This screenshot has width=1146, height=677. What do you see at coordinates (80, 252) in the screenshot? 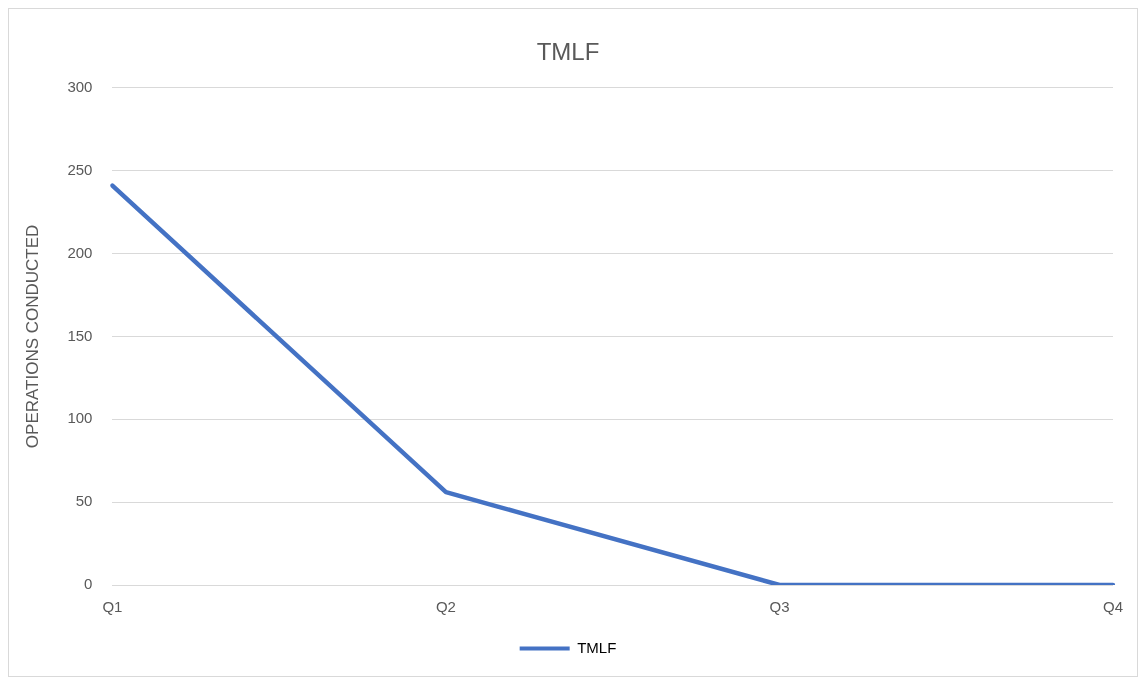
I see `y-tick-label: 200` at bounding box center [80, 252].